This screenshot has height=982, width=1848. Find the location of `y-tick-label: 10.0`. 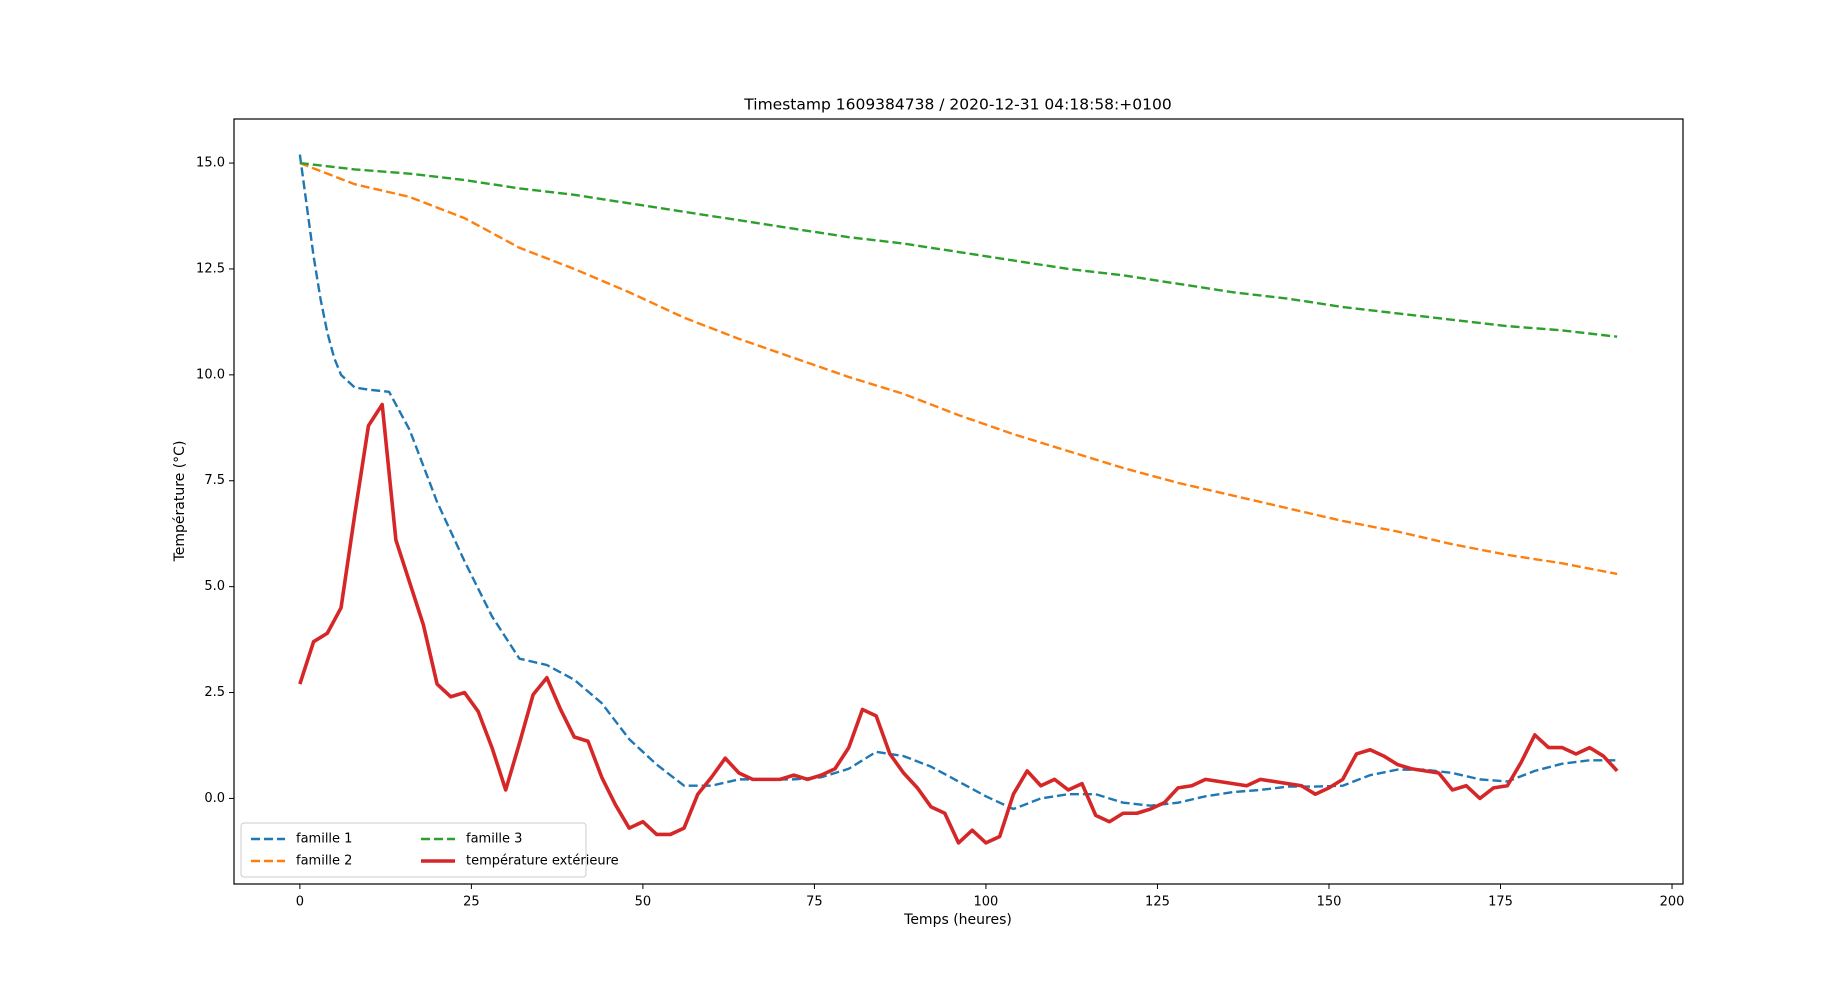

y-tick-label: 10.0 is located at coordinates (210, 374).